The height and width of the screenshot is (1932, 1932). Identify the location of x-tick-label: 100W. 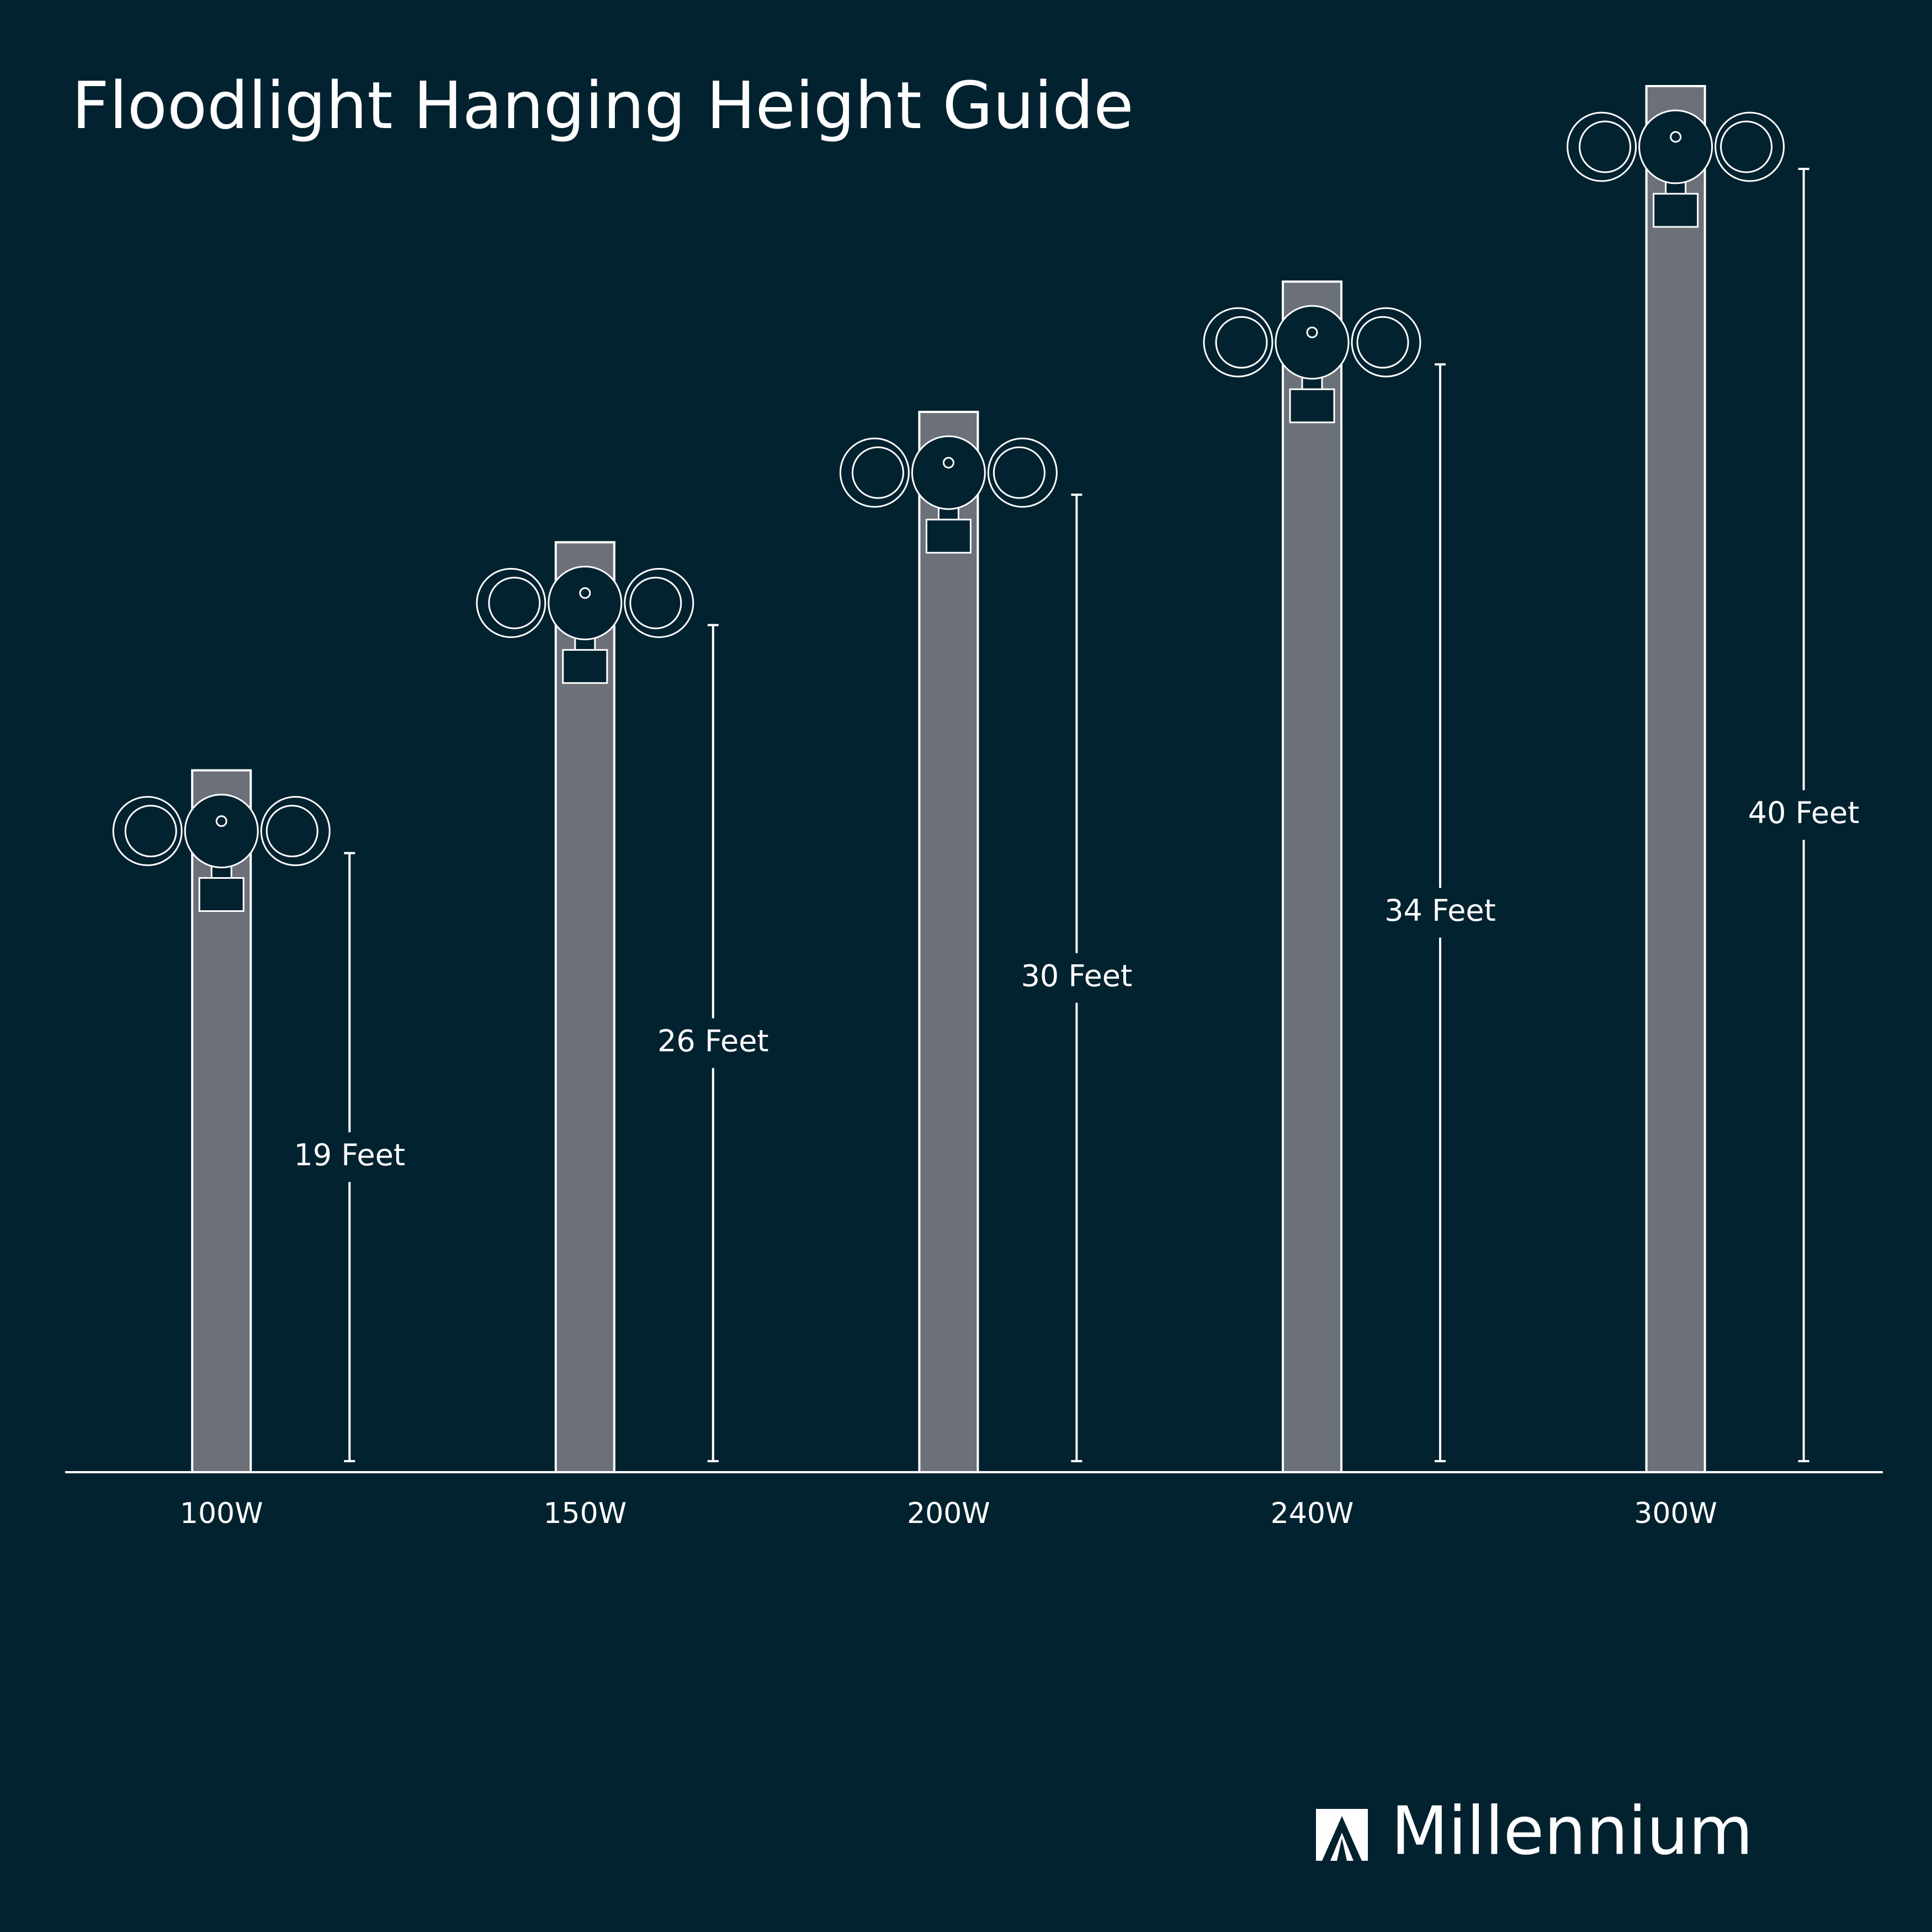
(222, 1514).